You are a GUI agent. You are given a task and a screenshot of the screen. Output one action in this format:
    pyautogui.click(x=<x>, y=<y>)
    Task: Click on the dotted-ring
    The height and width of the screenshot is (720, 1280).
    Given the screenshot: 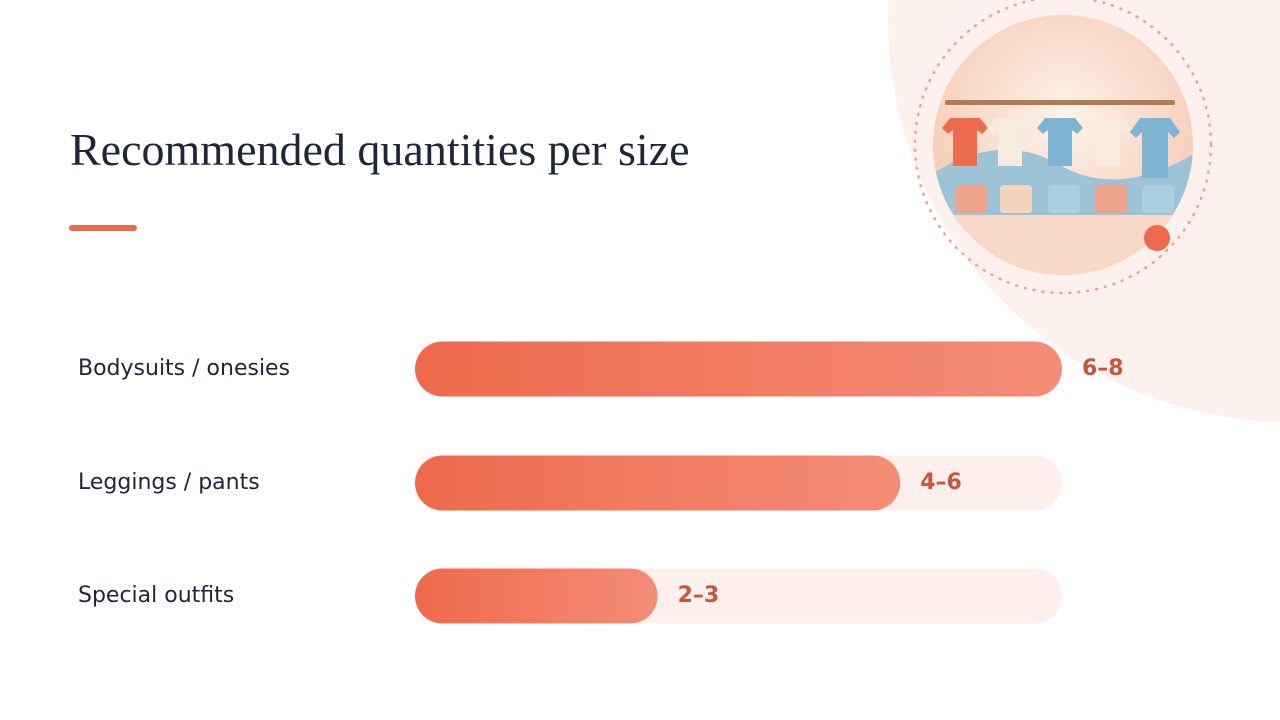 What is the action you would take?
    pyautogui.click(x=1063, y=147)
    